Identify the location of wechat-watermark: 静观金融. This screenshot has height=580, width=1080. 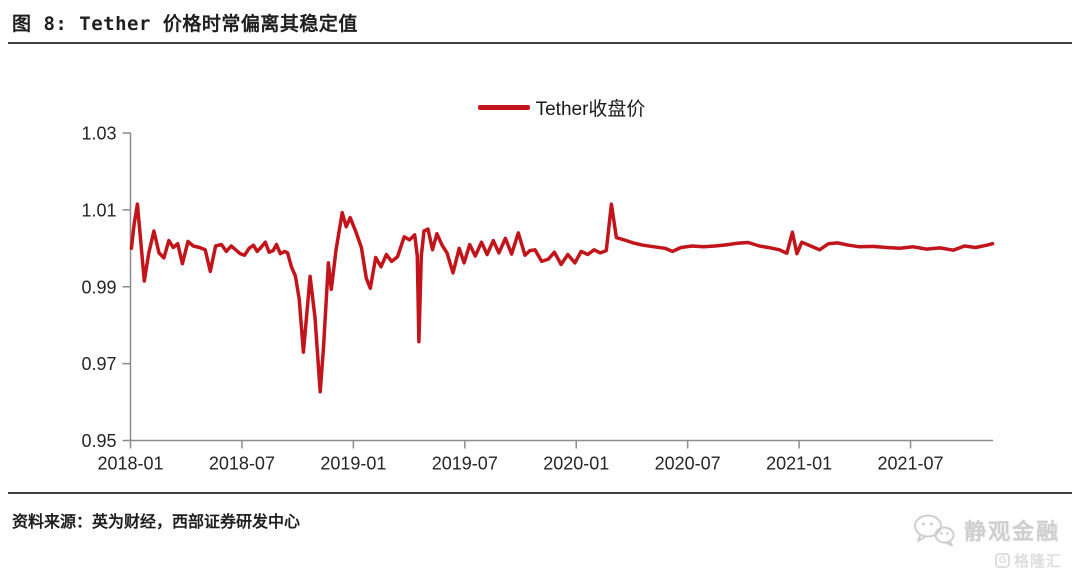
(986, 530).